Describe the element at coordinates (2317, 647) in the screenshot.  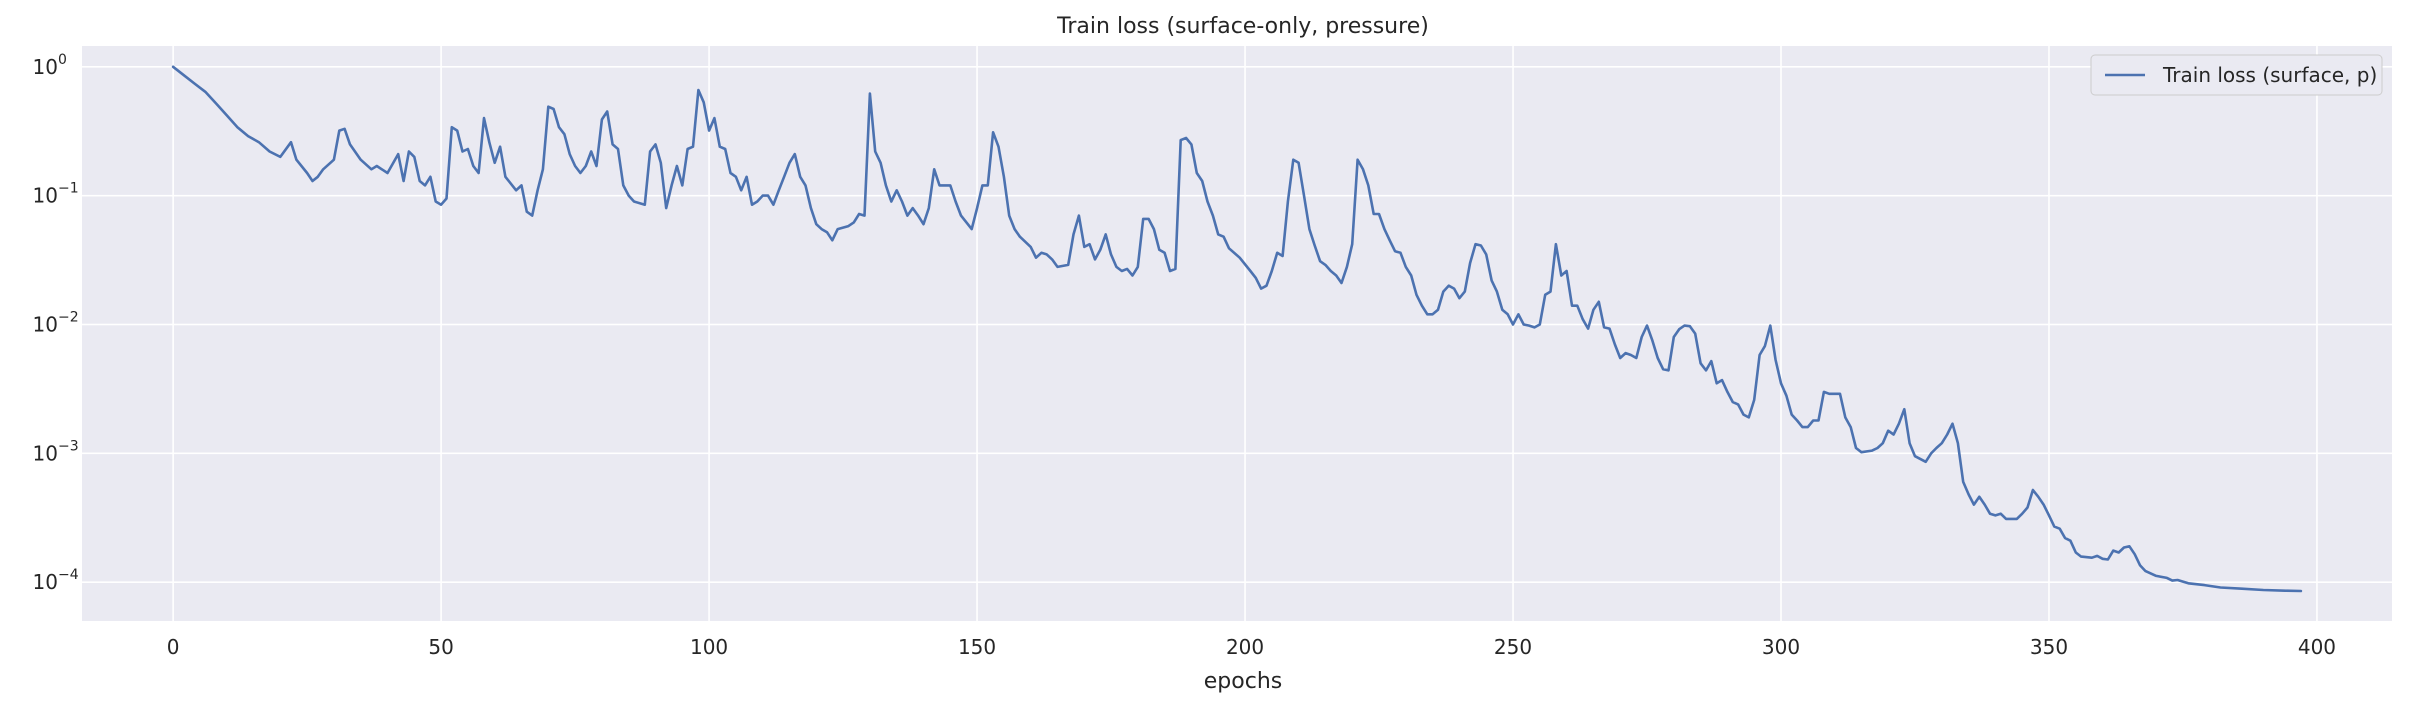
I see `x-tick-label: 400` at that location.